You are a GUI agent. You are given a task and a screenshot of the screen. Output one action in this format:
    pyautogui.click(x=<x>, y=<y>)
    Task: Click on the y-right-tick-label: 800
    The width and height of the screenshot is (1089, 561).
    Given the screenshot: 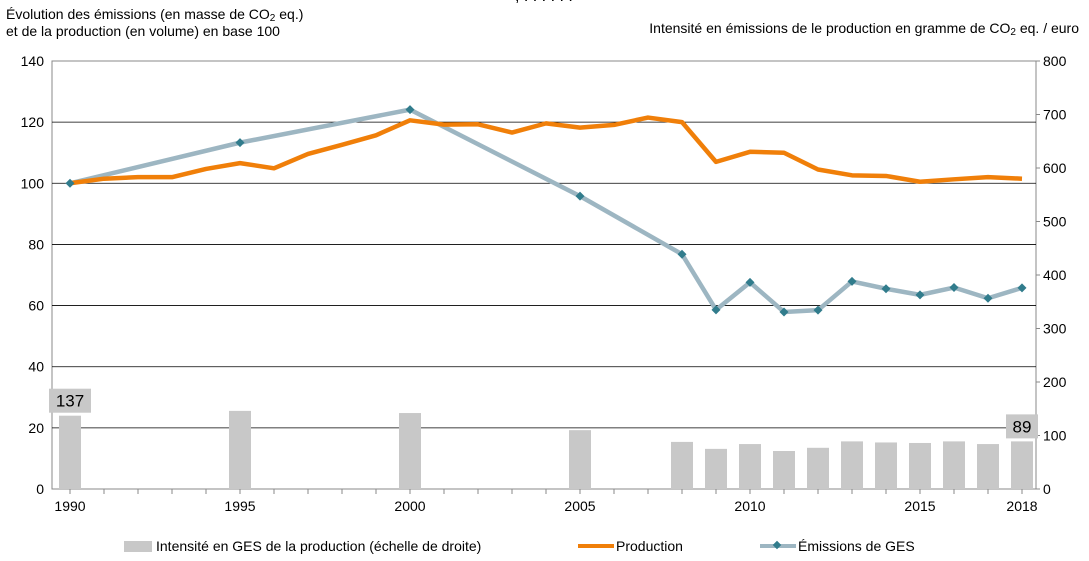 What is the action you would take?
    pyautogui.click(x=1055, y=61)
    